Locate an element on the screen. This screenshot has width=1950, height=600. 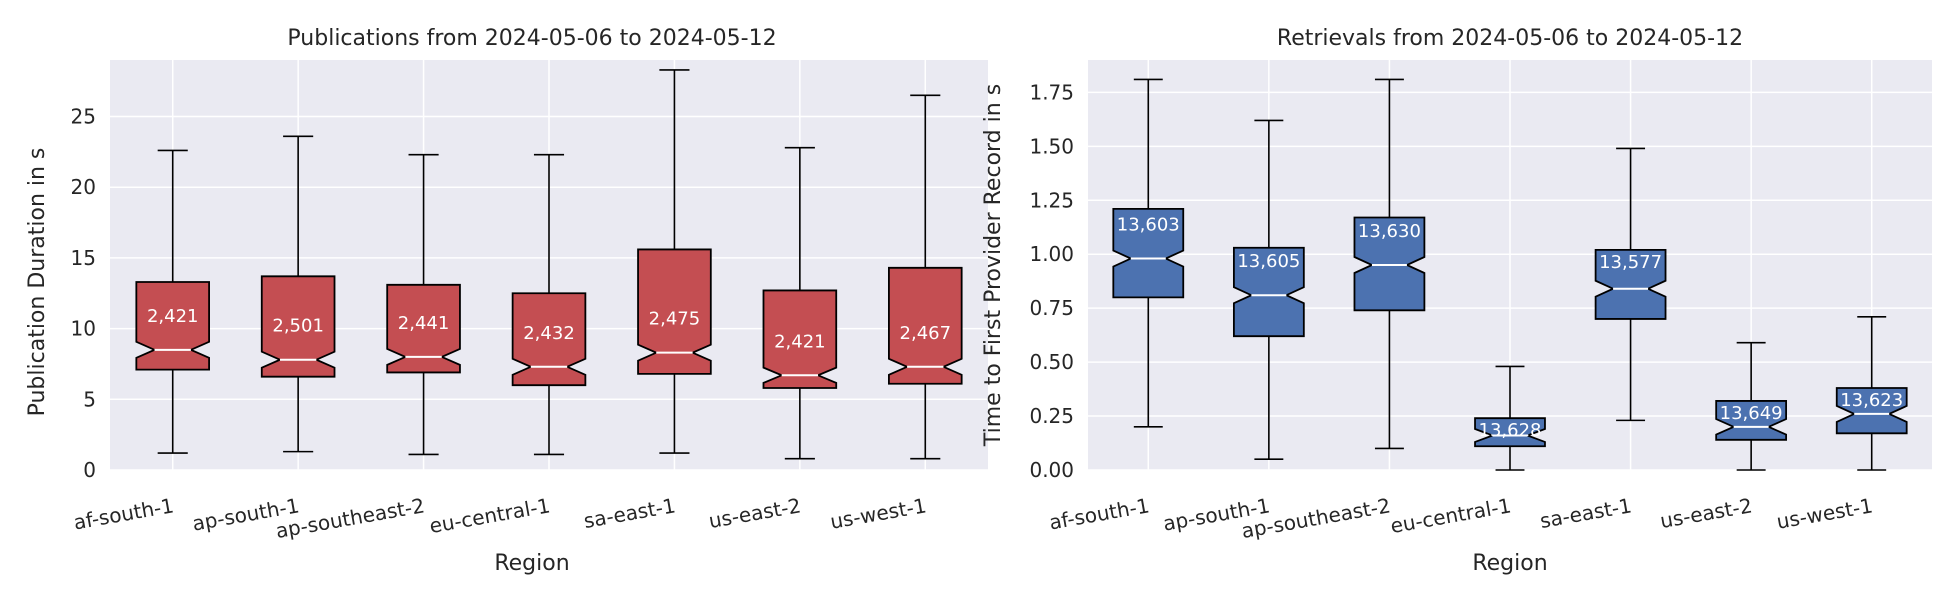
y-tick-label: 15 is located at coordinates (83, 258).